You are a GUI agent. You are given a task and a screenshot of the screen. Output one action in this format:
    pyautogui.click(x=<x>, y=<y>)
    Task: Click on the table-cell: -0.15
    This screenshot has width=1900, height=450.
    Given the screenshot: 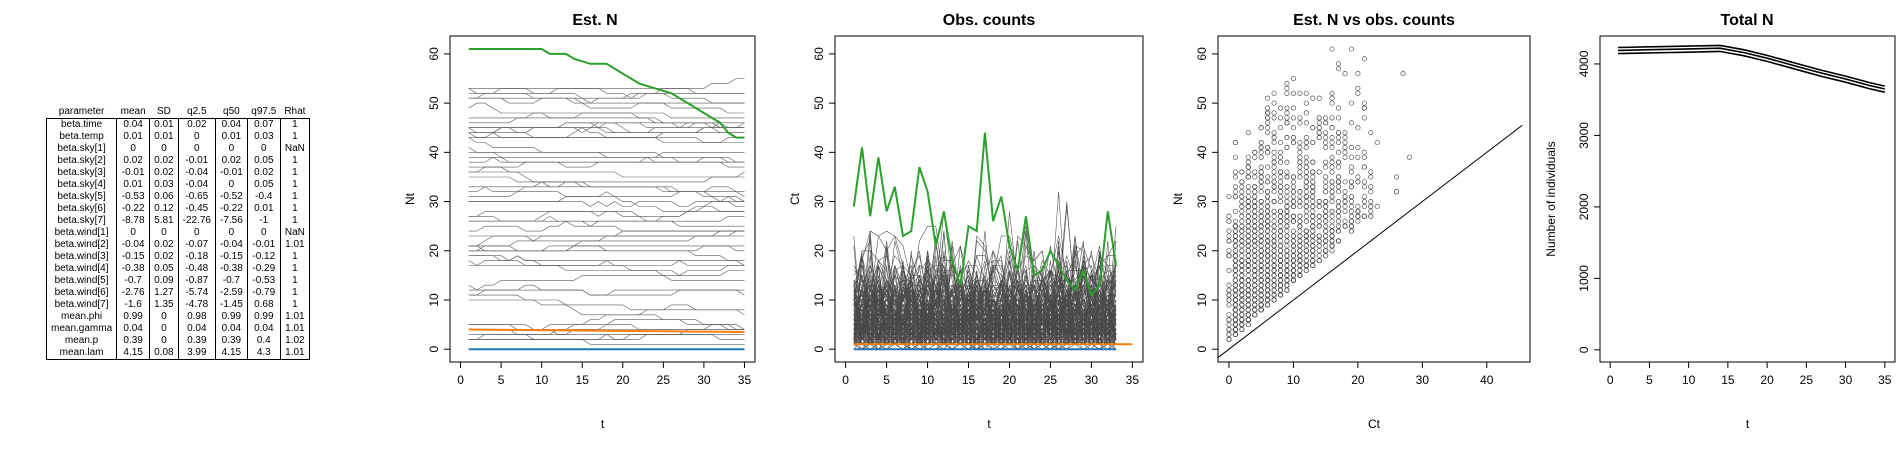 What is the action you would take?
    pyautogui.click(x=231, y=257)
    